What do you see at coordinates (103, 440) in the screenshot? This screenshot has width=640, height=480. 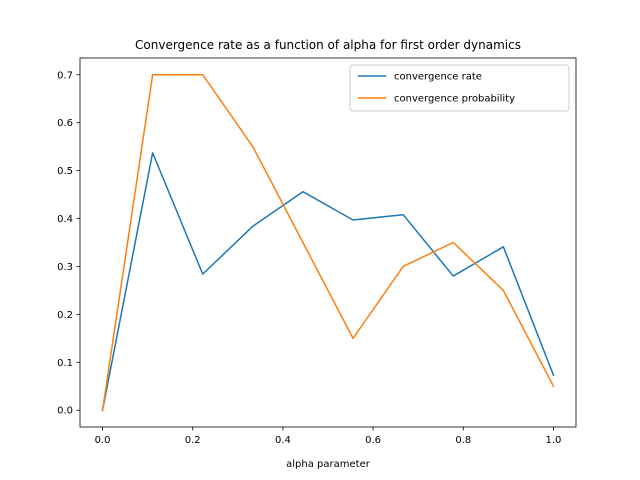 I see `x-tick-label: 0.0` at bounding box center [103, 440].